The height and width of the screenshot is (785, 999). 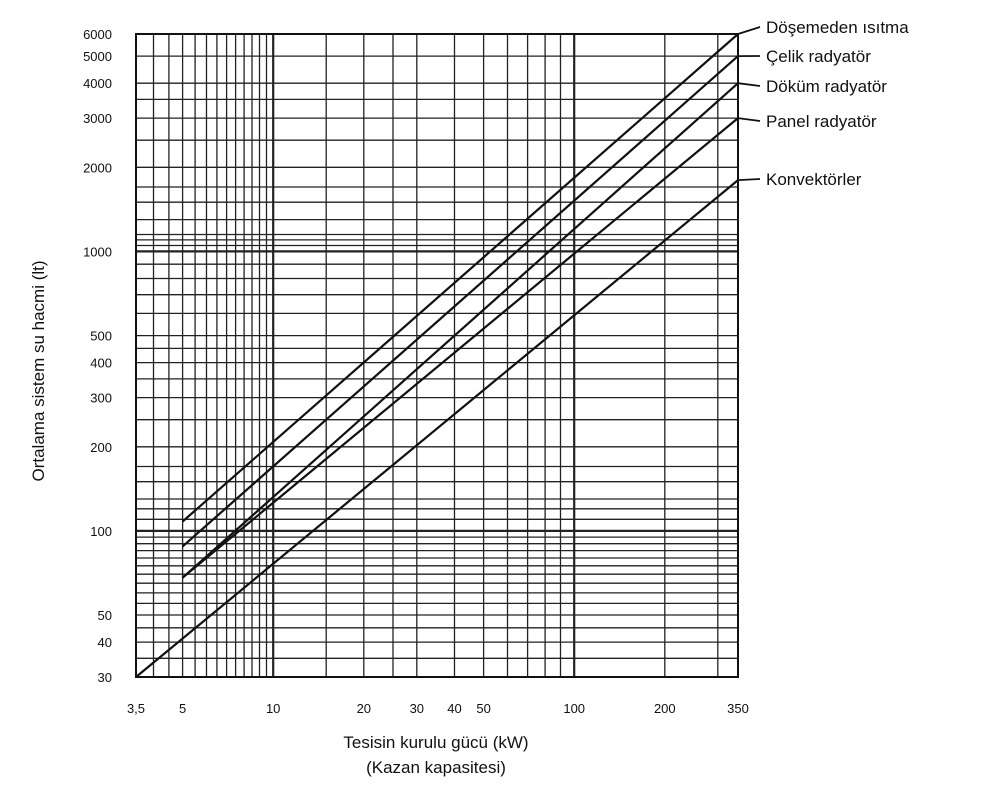 What do you see at coordinates (436, 767) in the screenshot?
I see `x-axis-sublabel: (Kazan kapasitesi)` at bounding box center [436, 767].